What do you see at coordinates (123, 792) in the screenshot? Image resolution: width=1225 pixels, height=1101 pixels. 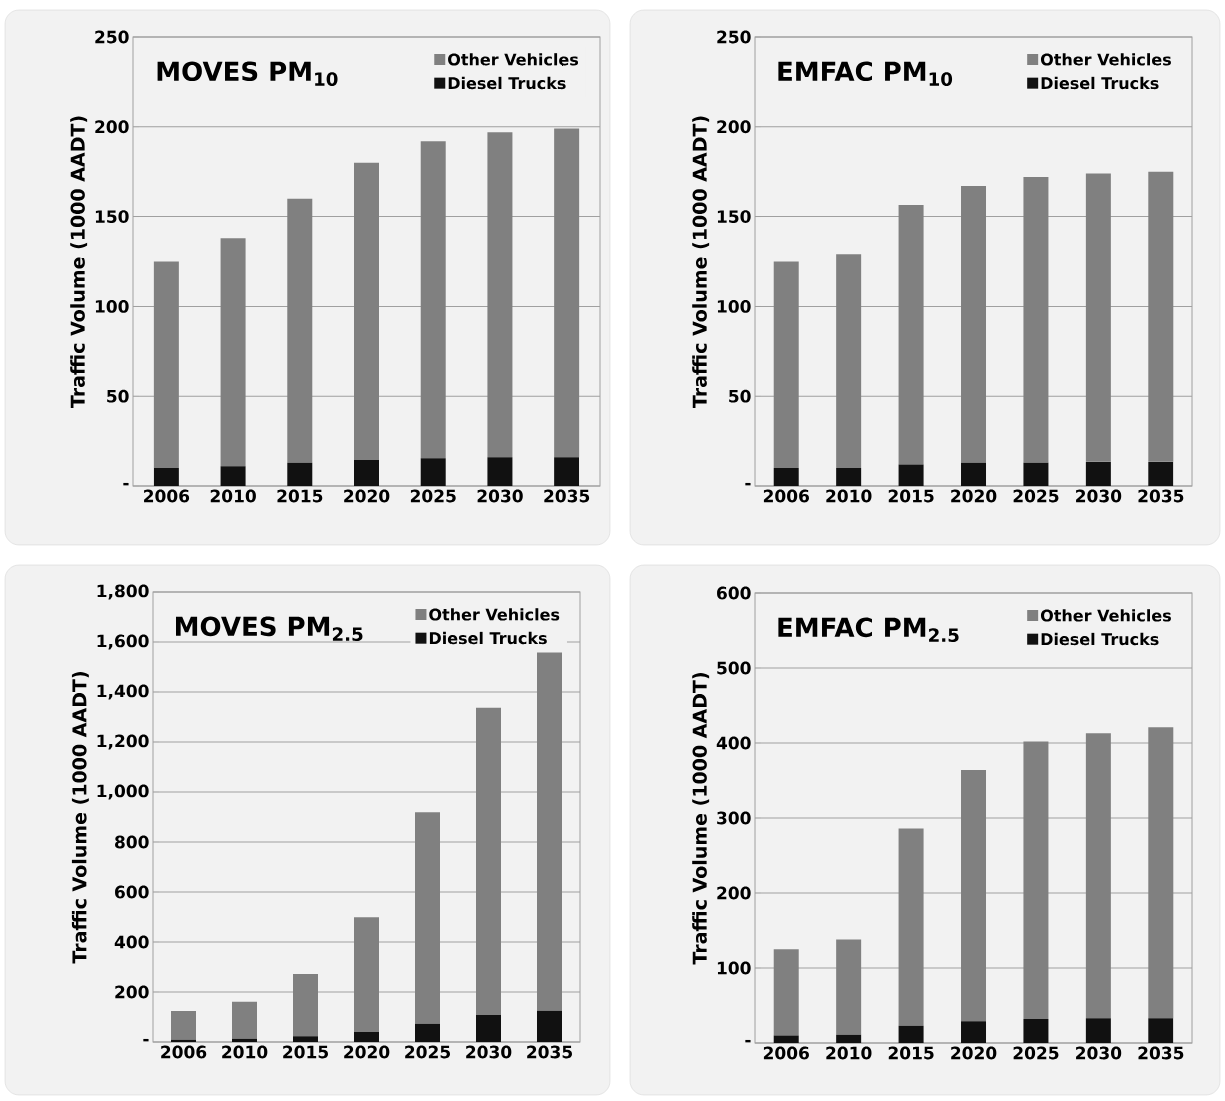 I see `y-tick-label: 1,000` at bounding box center [123, 792].